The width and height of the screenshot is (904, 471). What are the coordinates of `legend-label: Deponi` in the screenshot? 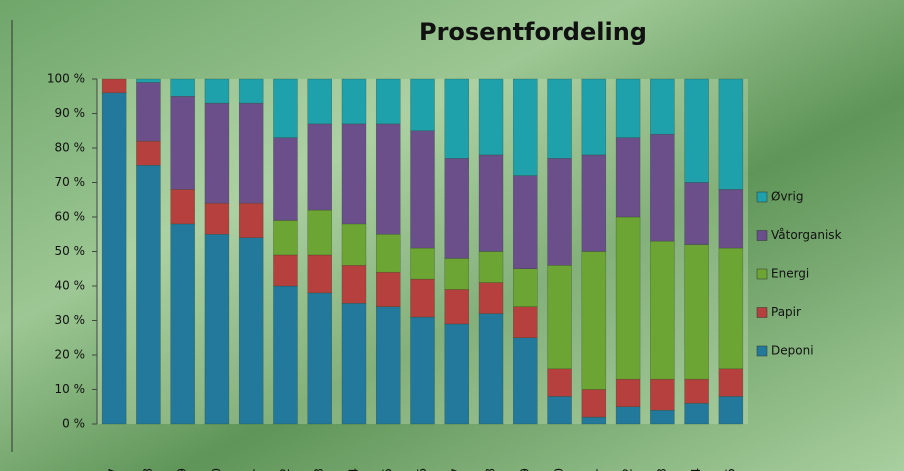 It's located at (792, 351).